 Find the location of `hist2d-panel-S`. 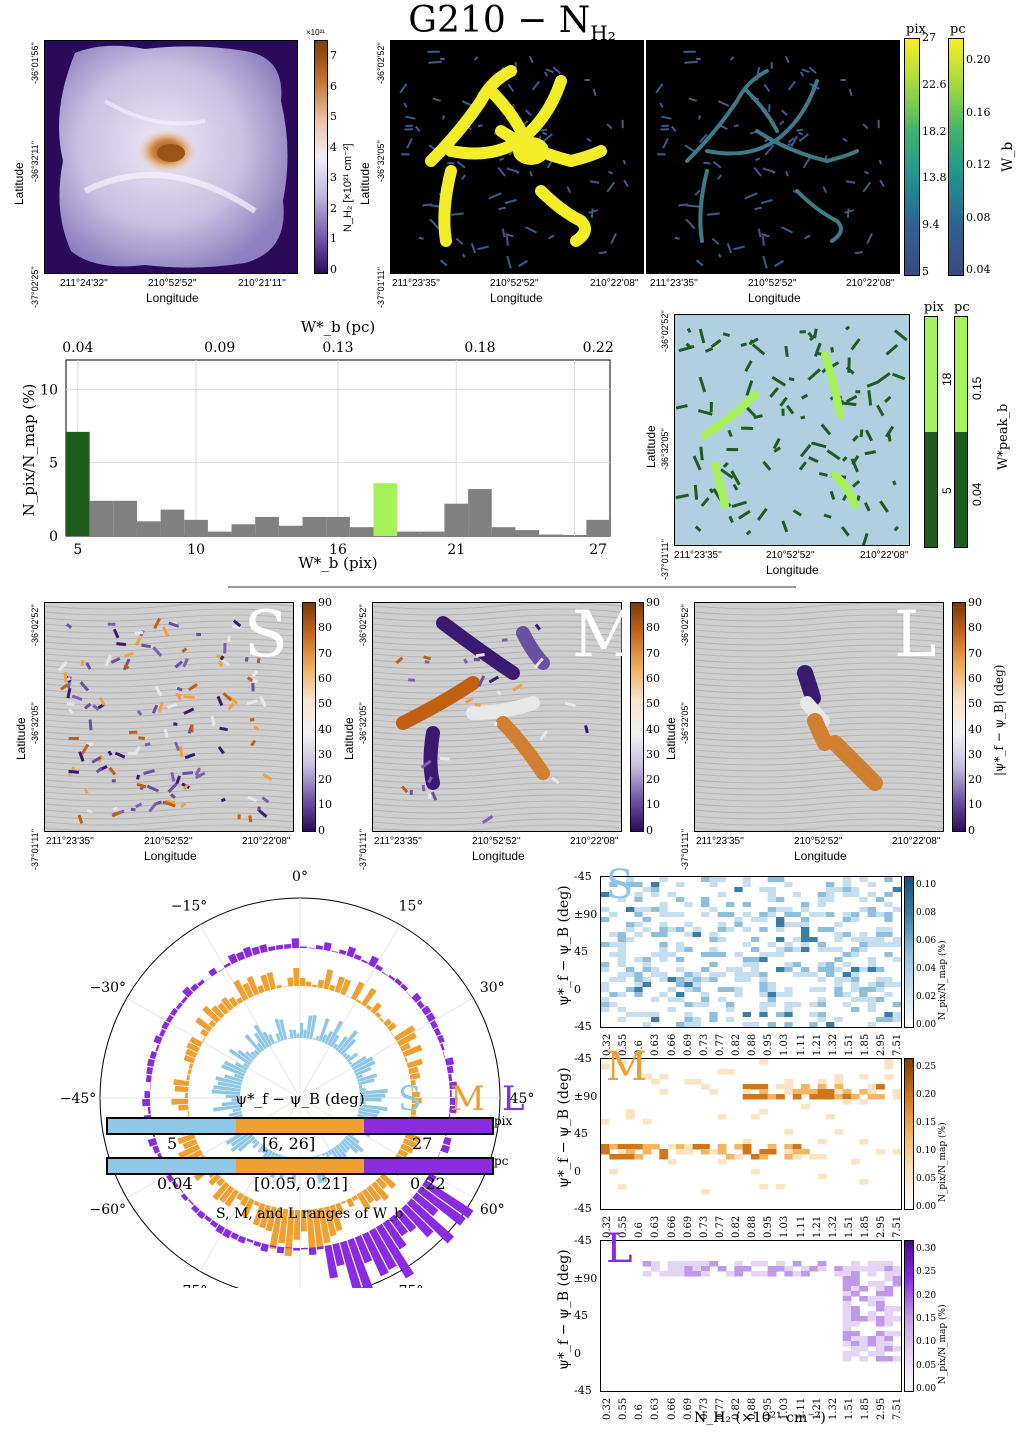

hist2d-panel-S is located at coordinates (751, 952).